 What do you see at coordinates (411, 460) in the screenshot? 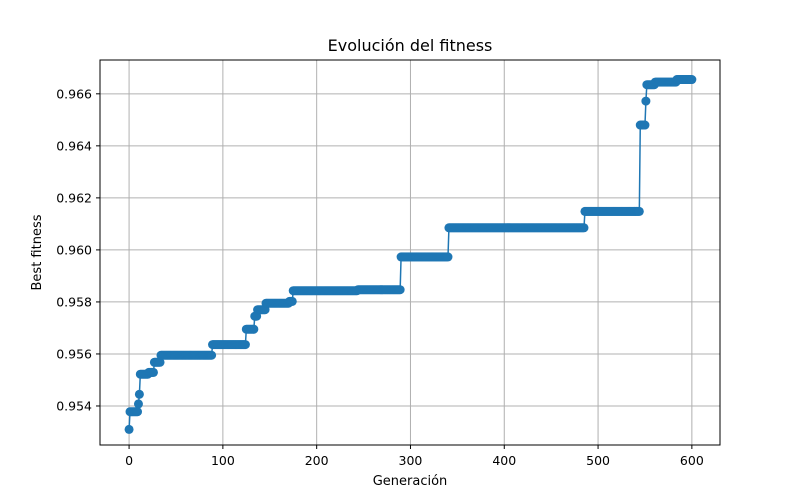
I see `x-tick-label: 300` at bounding box center [411, 460].